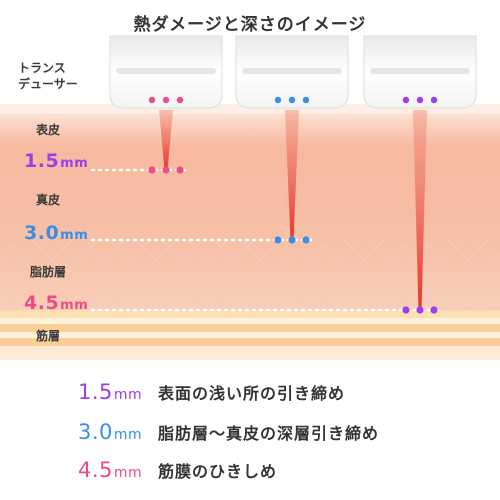 This screenshot has width=500, height=500. I want to click on legend-description: 筋膜のひきしめ, so click(218, 471).